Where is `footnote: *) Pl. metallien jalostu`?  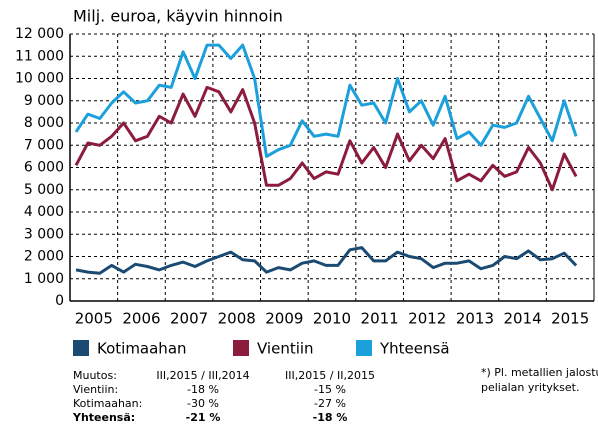
footnote: *) Pl. metallien jalostu is located at coordinates (539, 372).